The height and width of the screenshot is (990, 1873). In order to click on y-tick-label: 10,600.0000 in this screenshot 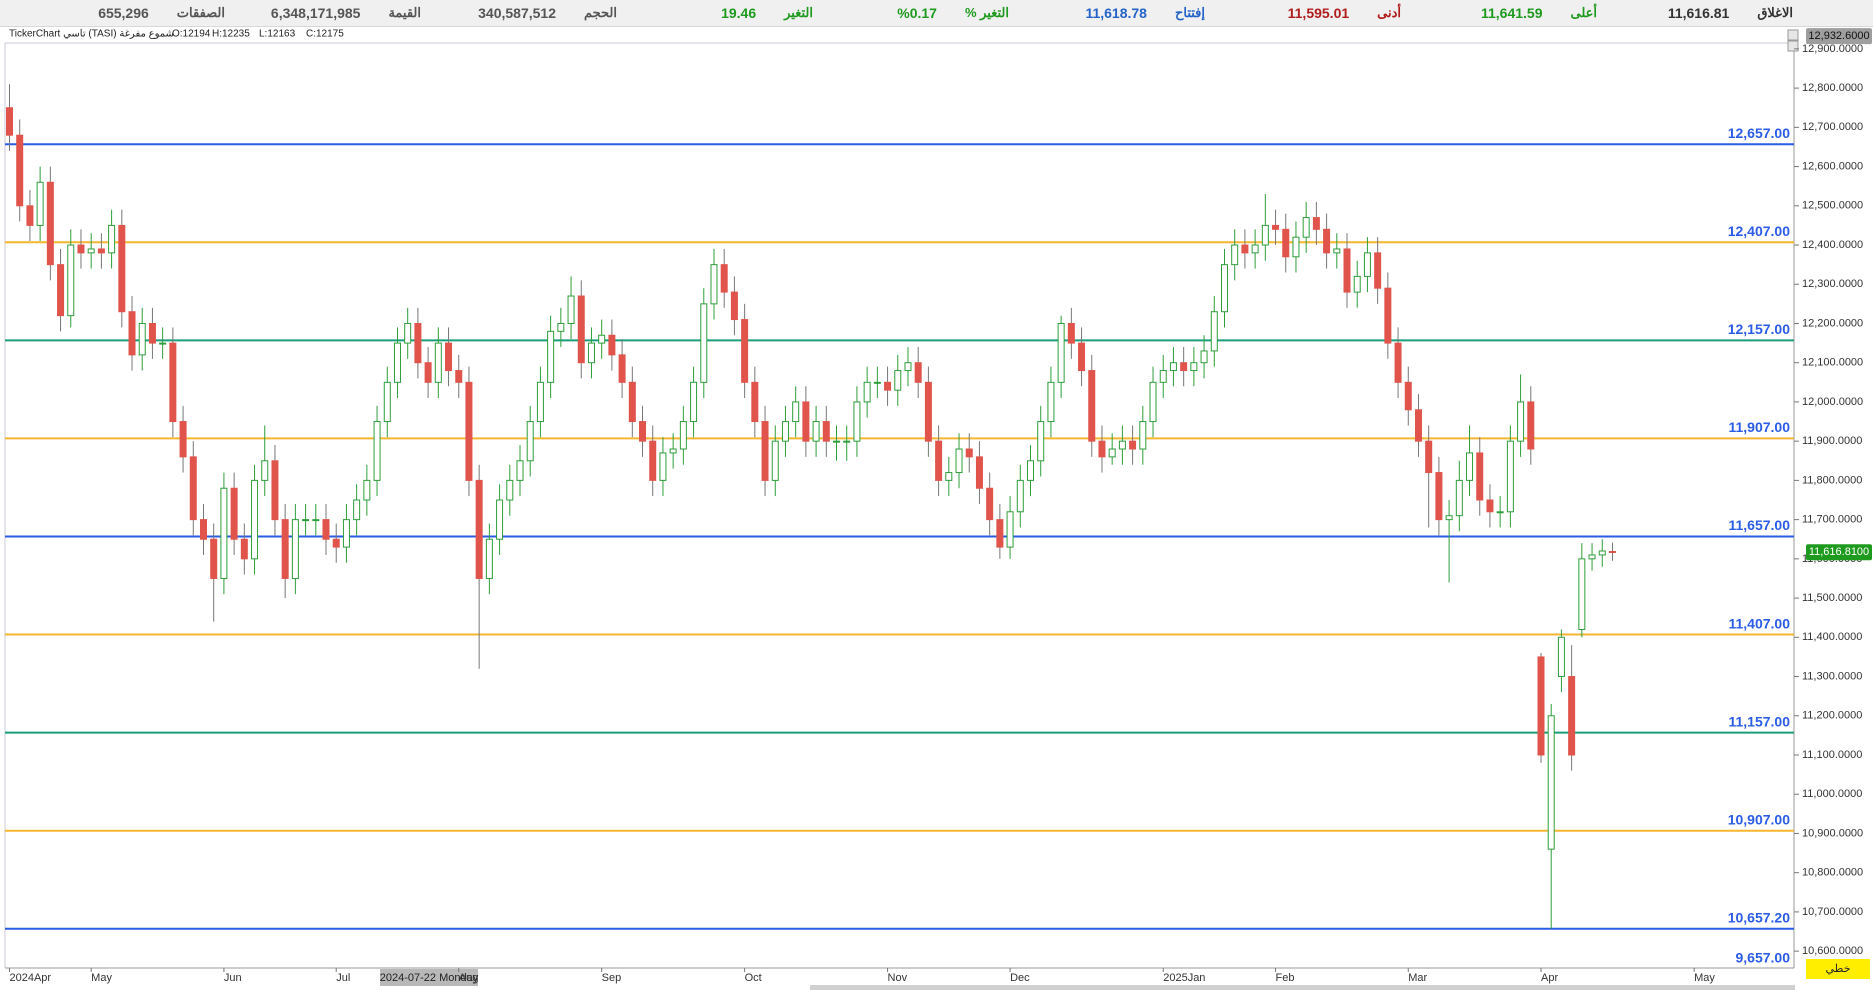, I will do `click(1832, 951)`.